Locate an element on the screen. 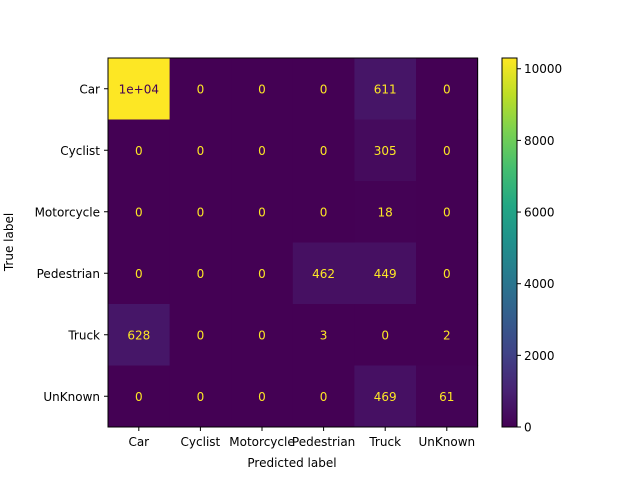 The height and width of the screenshot is (485, 640). y-tick-label: Truck is located at coordinates (83, 335).